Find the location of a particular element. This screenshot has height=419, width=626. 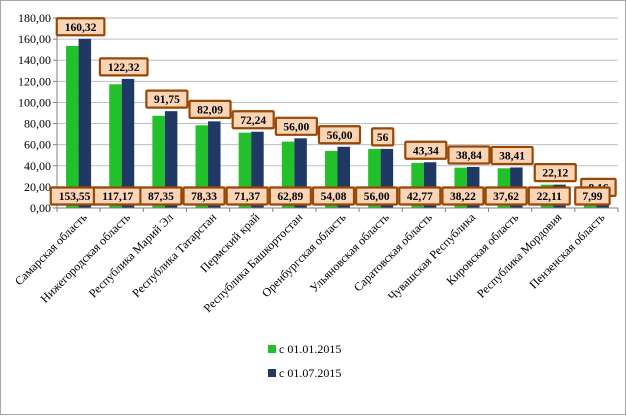

data-label-series-1-text: 56,00 is located at coordinates (377, 197).